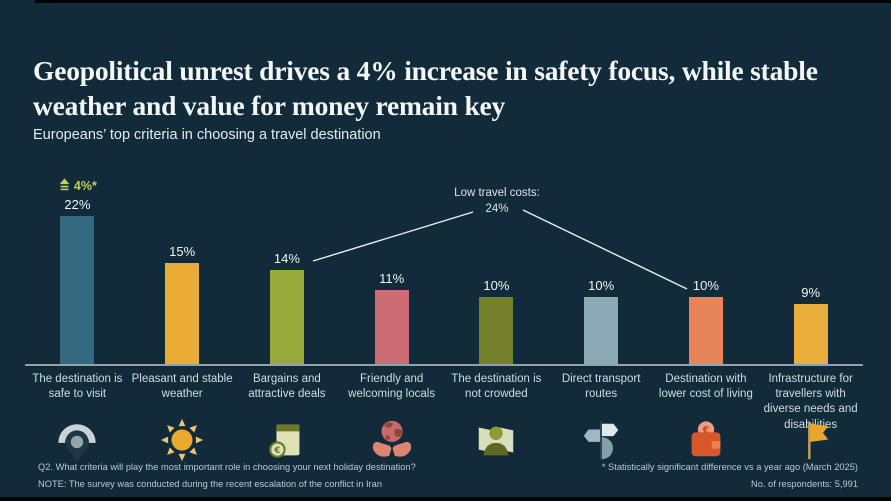 The width and height of the screenshot is (891, 501). Describe the element at coordinates (392, 440) in the screenshot. I see `hands-globe-icon` at that location.